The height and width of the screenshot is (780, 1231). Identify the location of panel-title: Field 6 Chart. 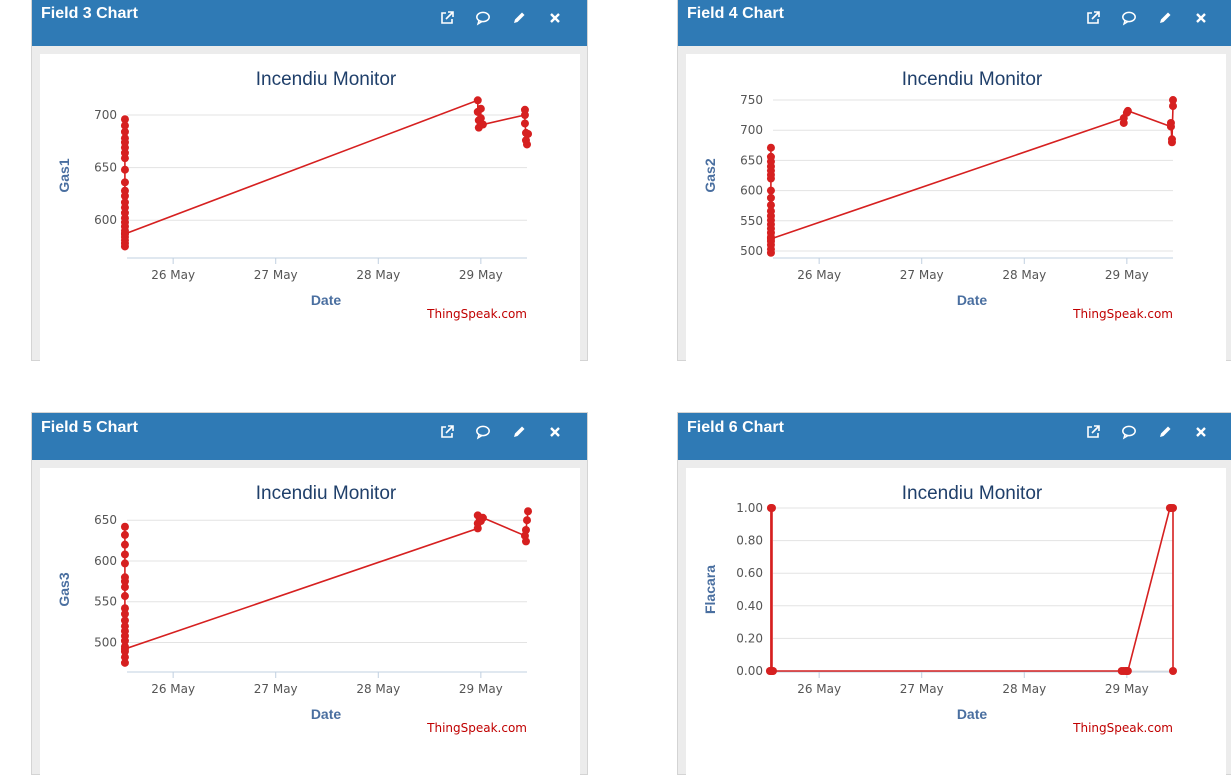
(735, 427).